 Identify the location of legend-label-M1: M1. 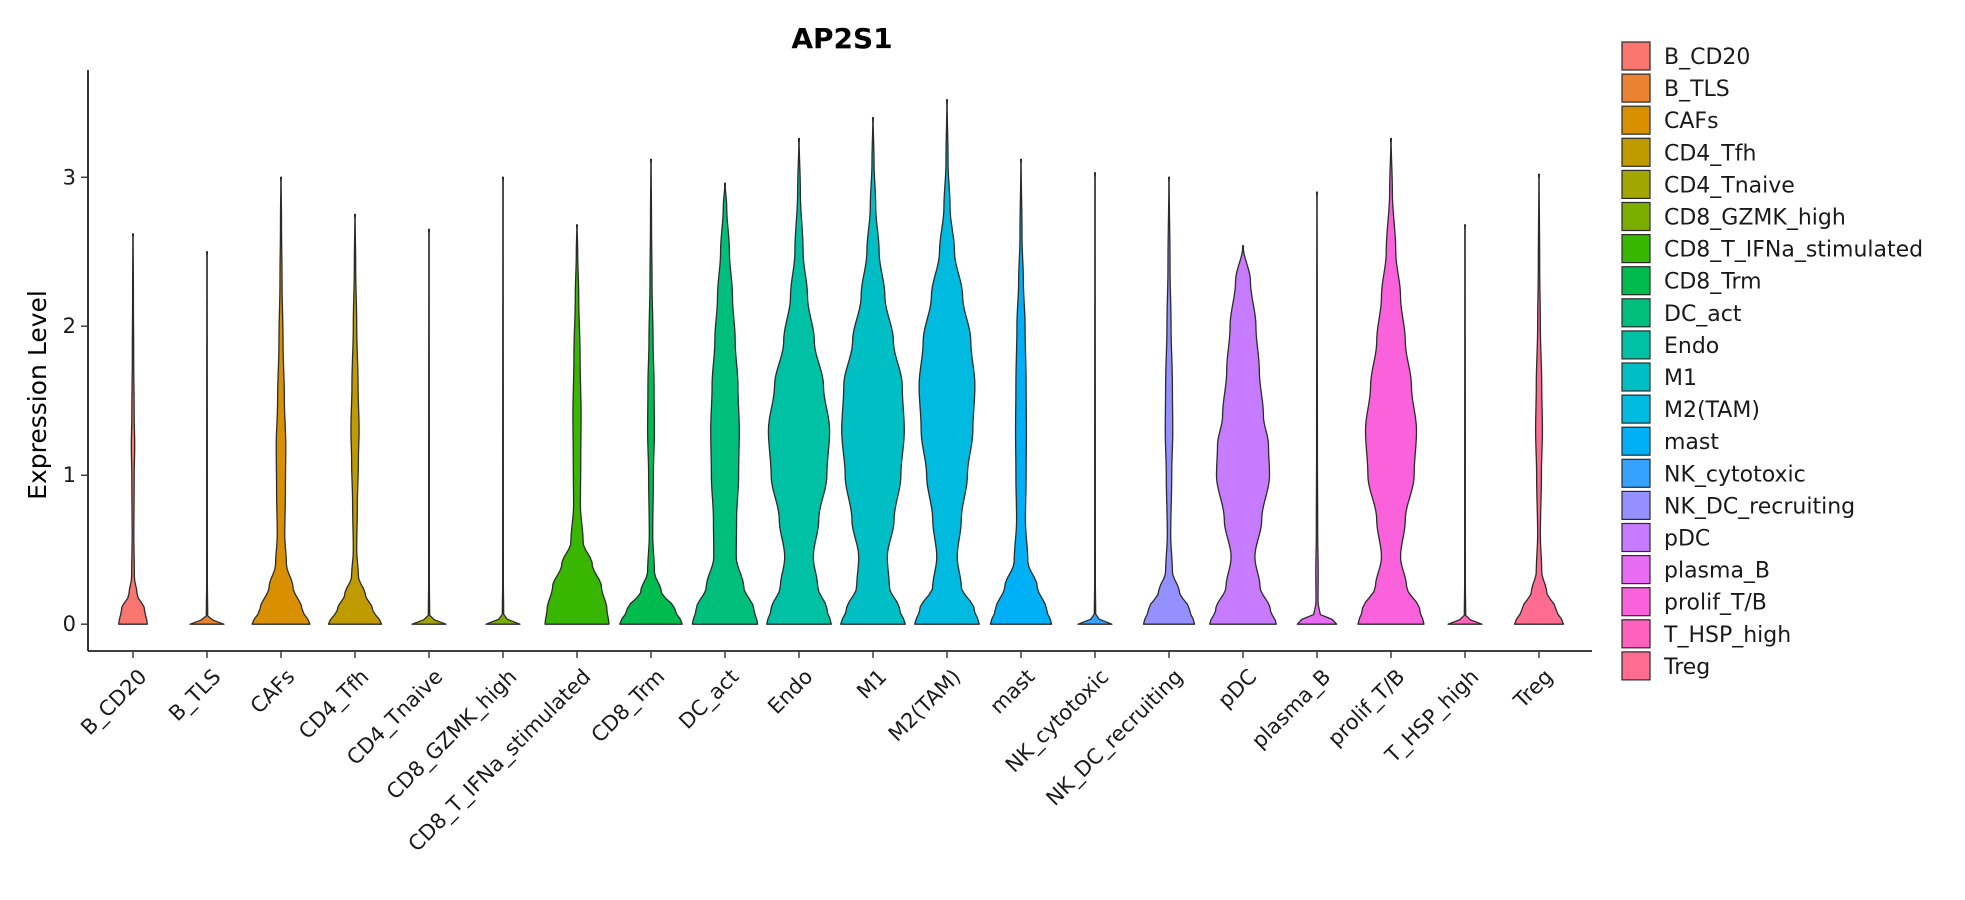
(1680, 378).